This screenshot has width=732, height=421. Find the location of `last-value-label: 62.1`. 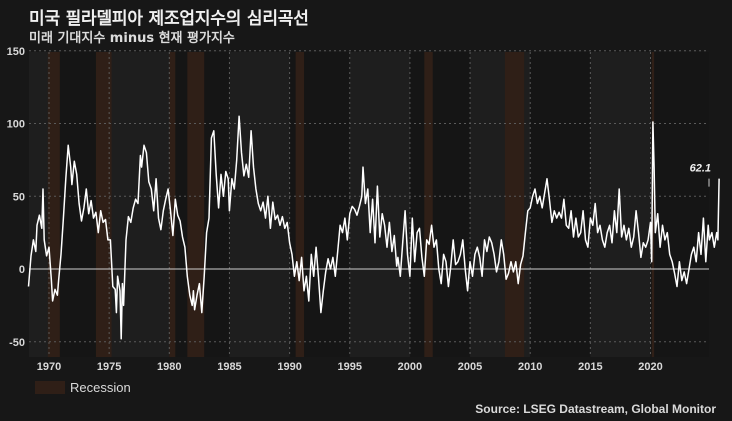

last-value-label: 62.1 is located at coordinates (700, 169).